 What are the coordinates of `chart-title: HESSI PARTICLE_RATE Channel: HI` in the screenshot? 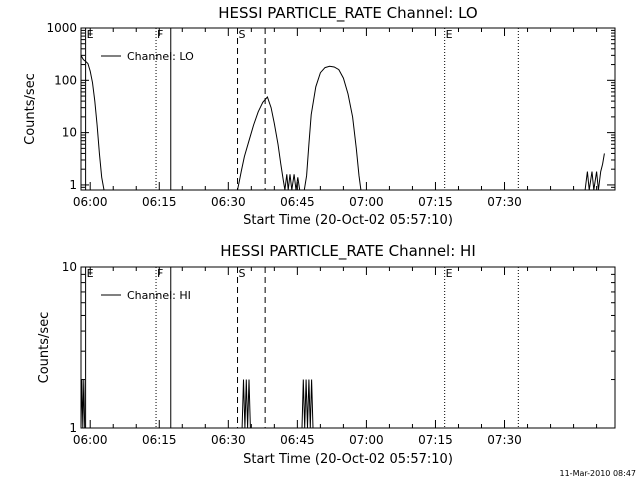 It's located at (348, 251).